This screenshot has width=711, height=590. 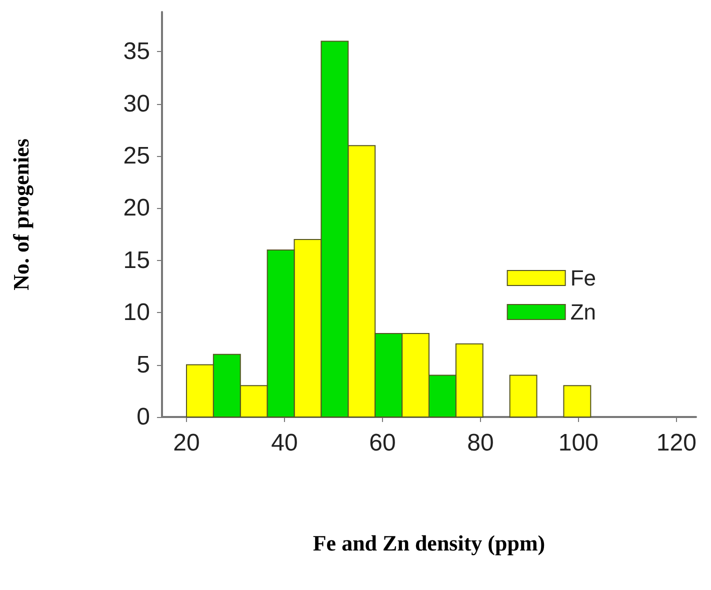 I want to click on y-tick-label: 25, so click(x=136, y=156).